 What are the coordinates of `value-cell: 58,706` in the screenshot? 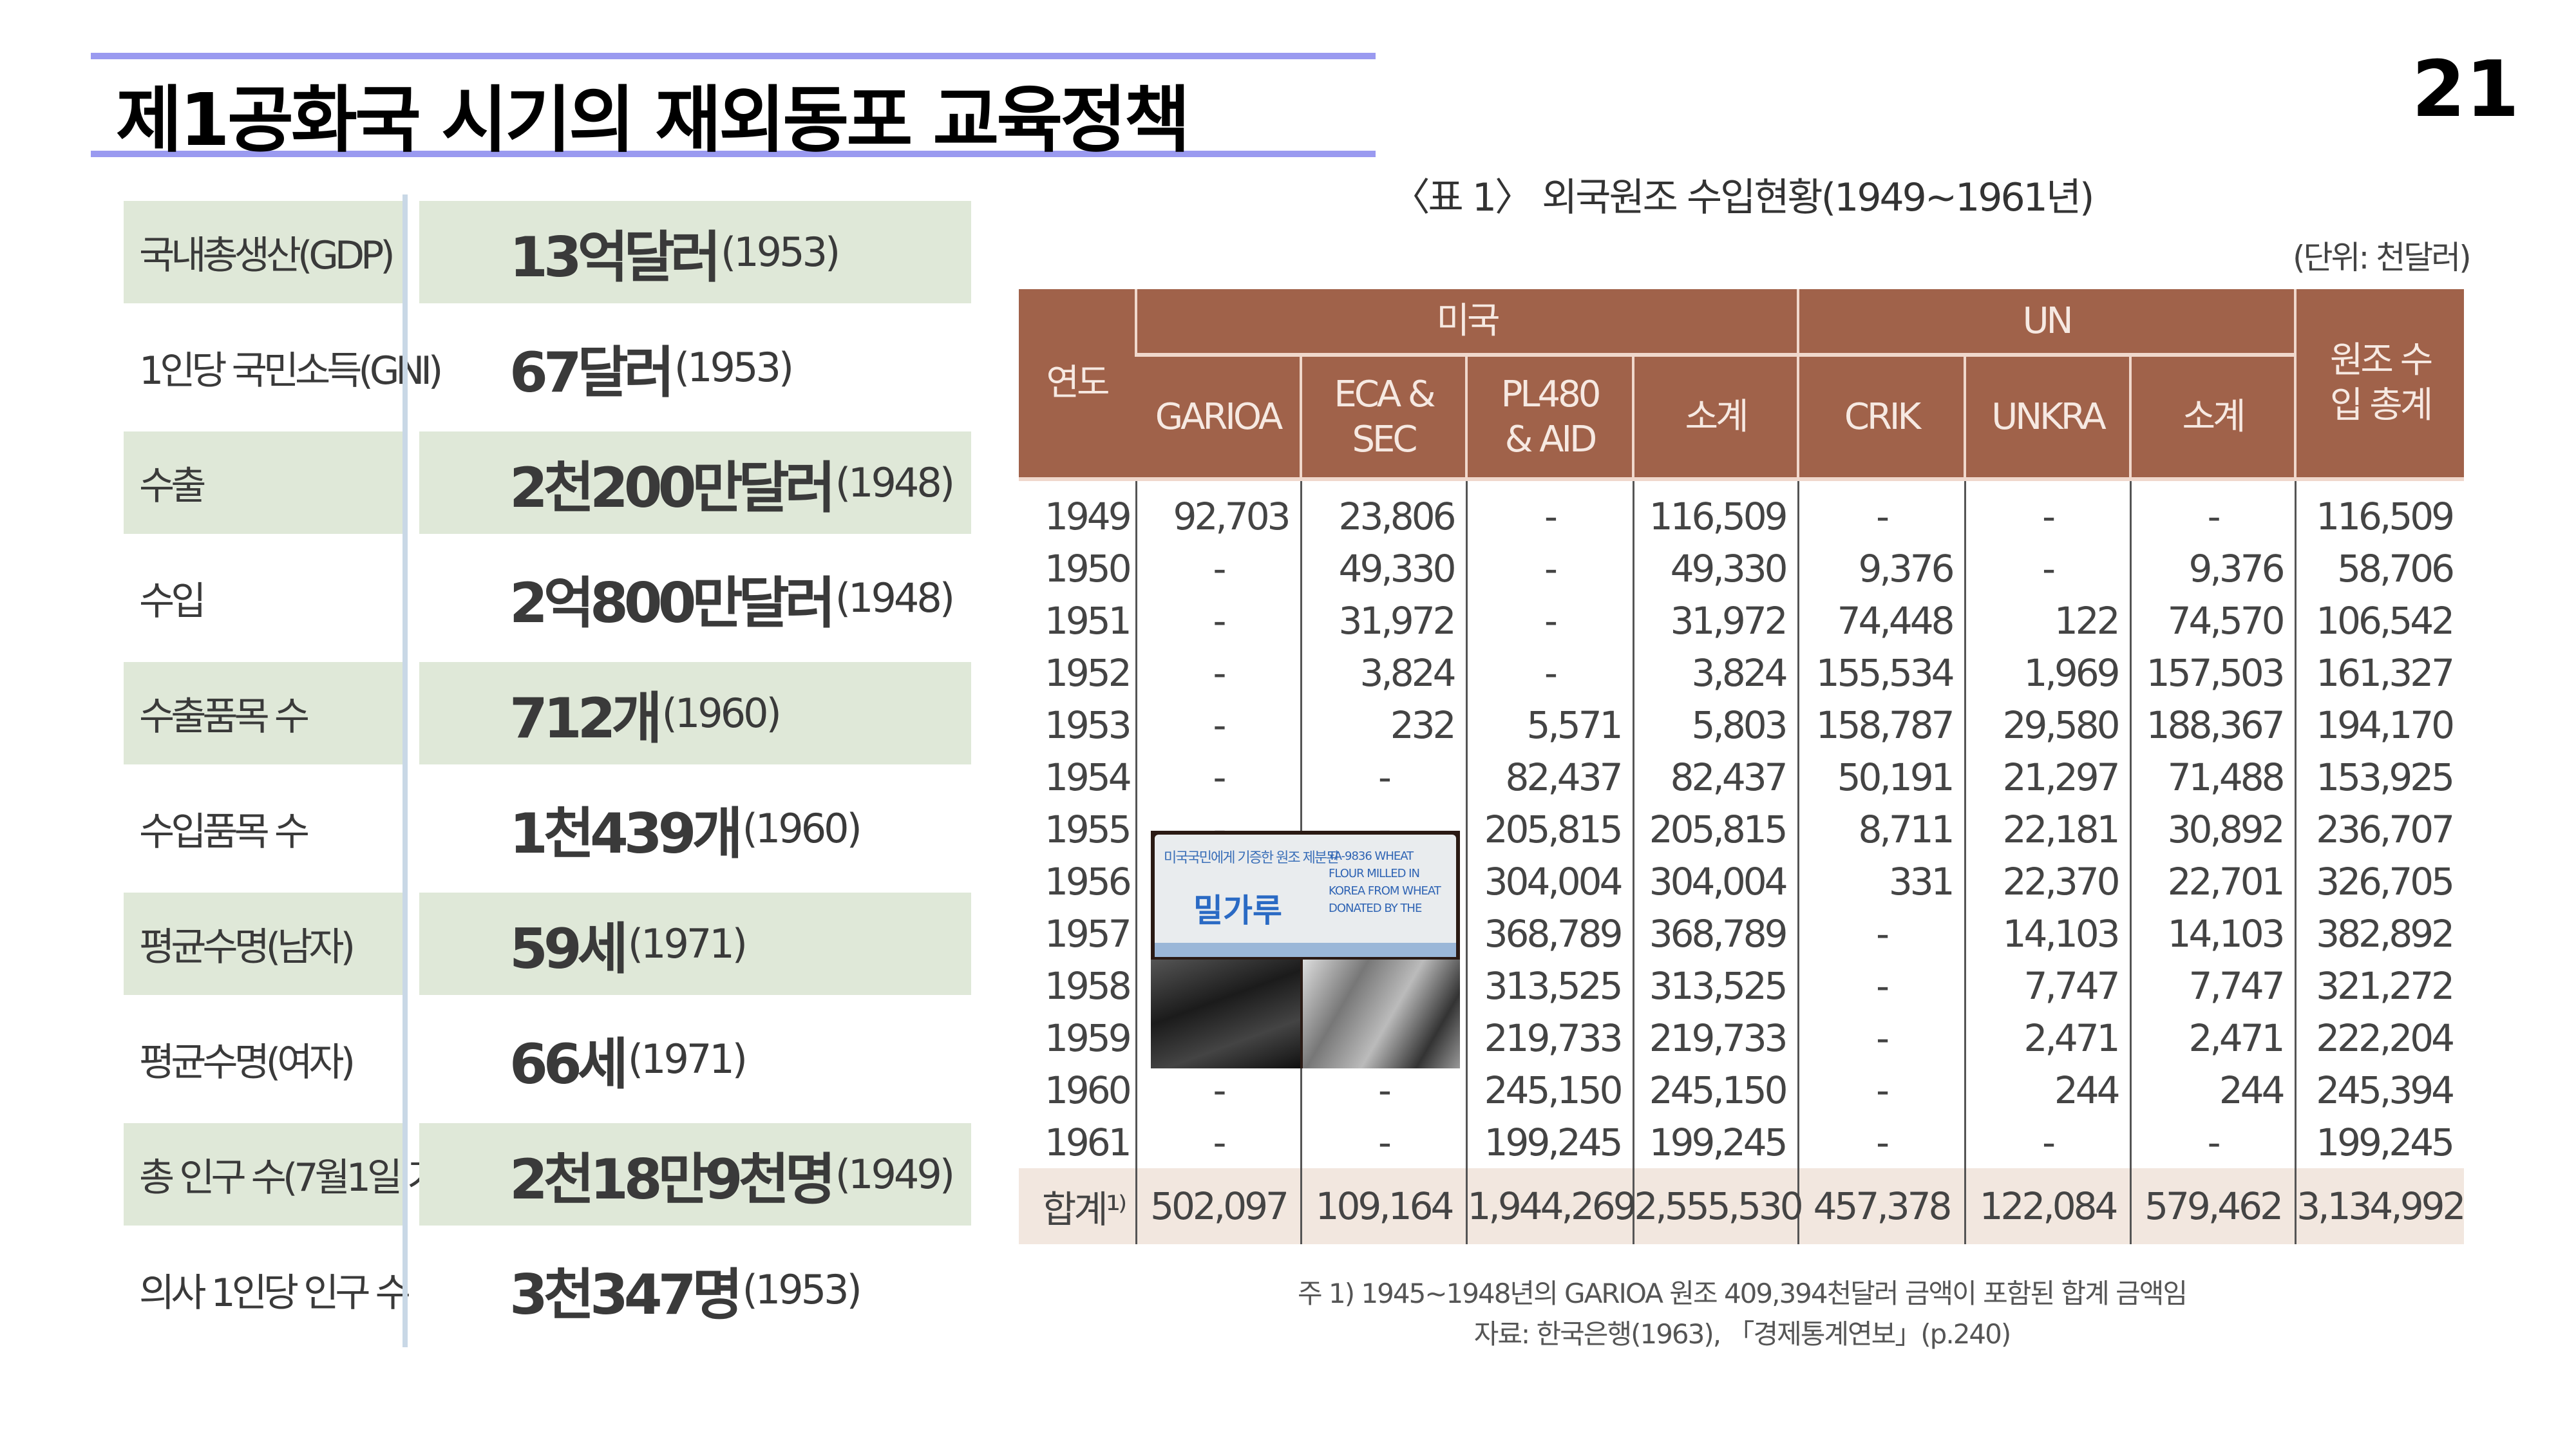 It's located at (2379, 568).